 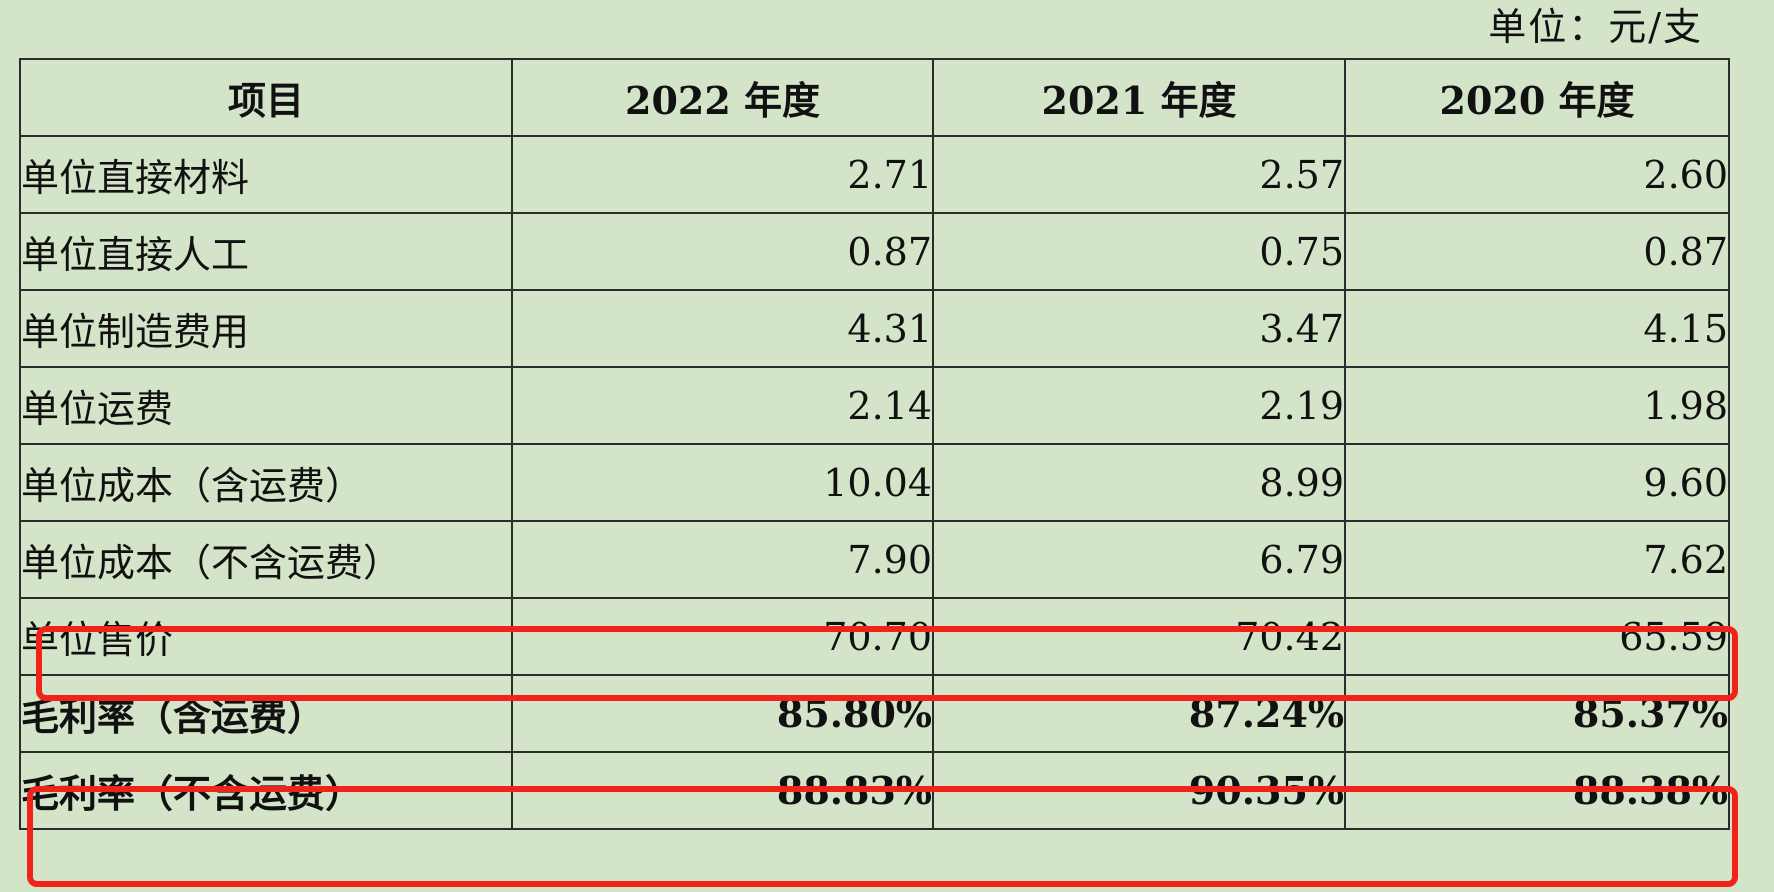 I want to click on cell-2020: 65.59, so click(x=1537, y=636).